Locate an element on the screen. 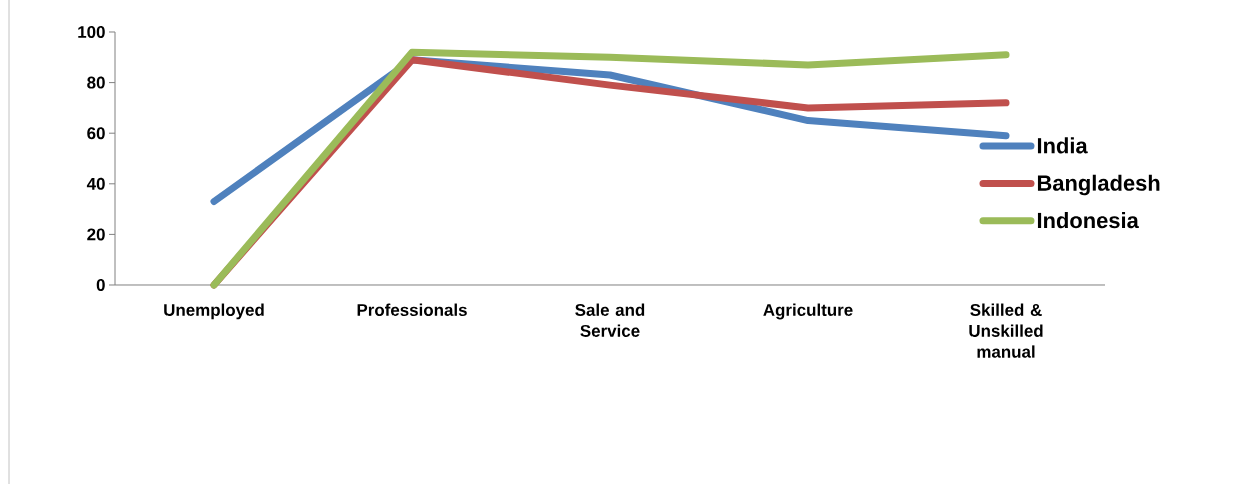 The height and width of the screenshot is (484, 1246). x-tick-label: Agriculture is located at coordinates (808, 311).